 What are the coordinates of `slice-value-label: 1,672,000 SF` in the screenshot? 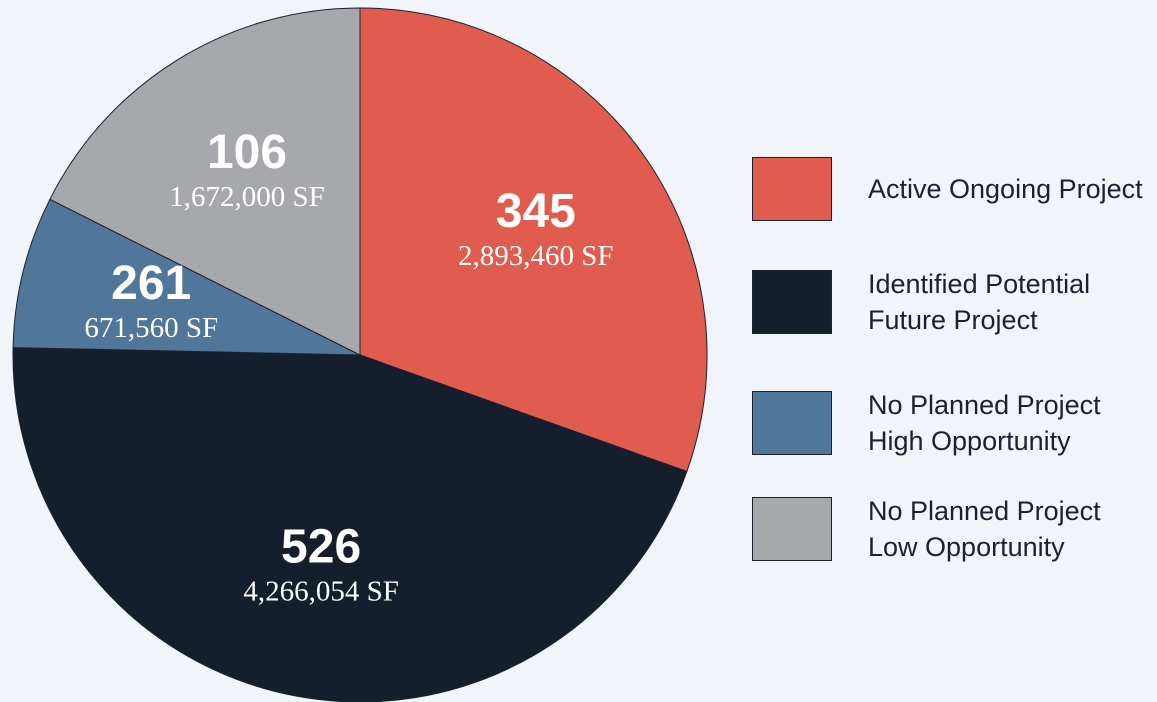 It's located at (247, 197).